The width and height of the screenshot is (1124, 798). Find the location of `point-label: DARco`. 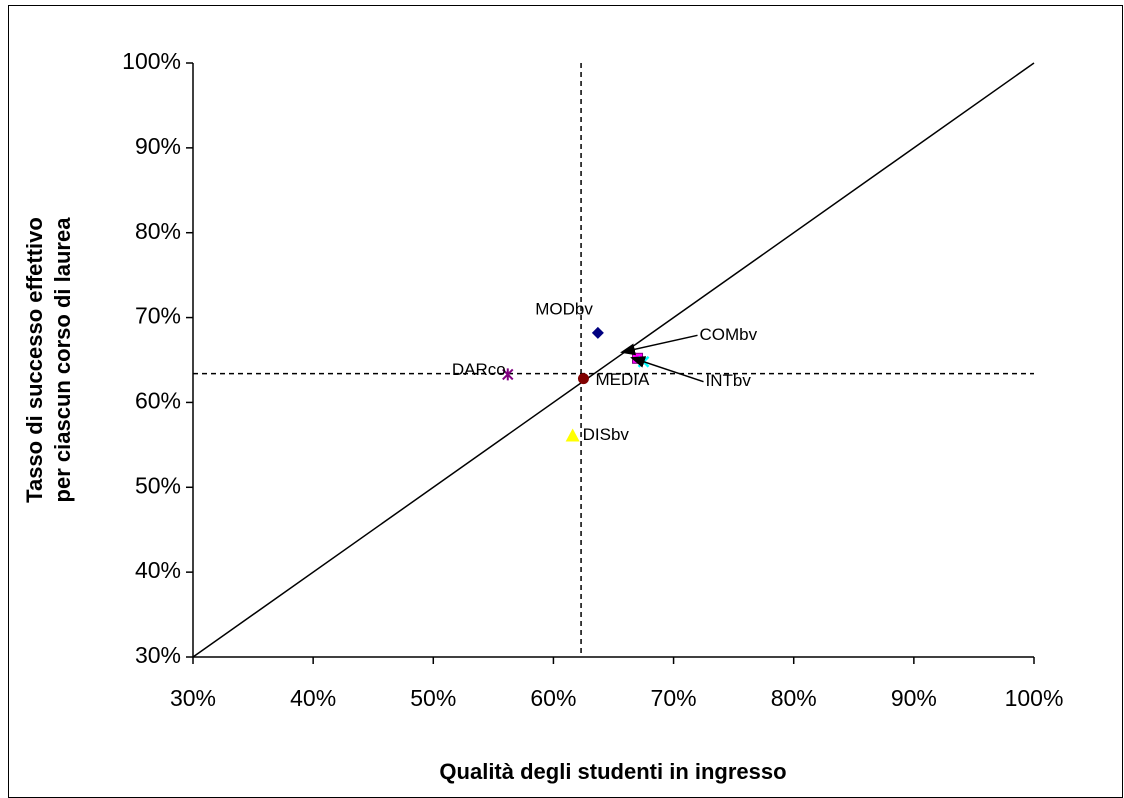

point-label: DARco is located at coordinates (479, 369).